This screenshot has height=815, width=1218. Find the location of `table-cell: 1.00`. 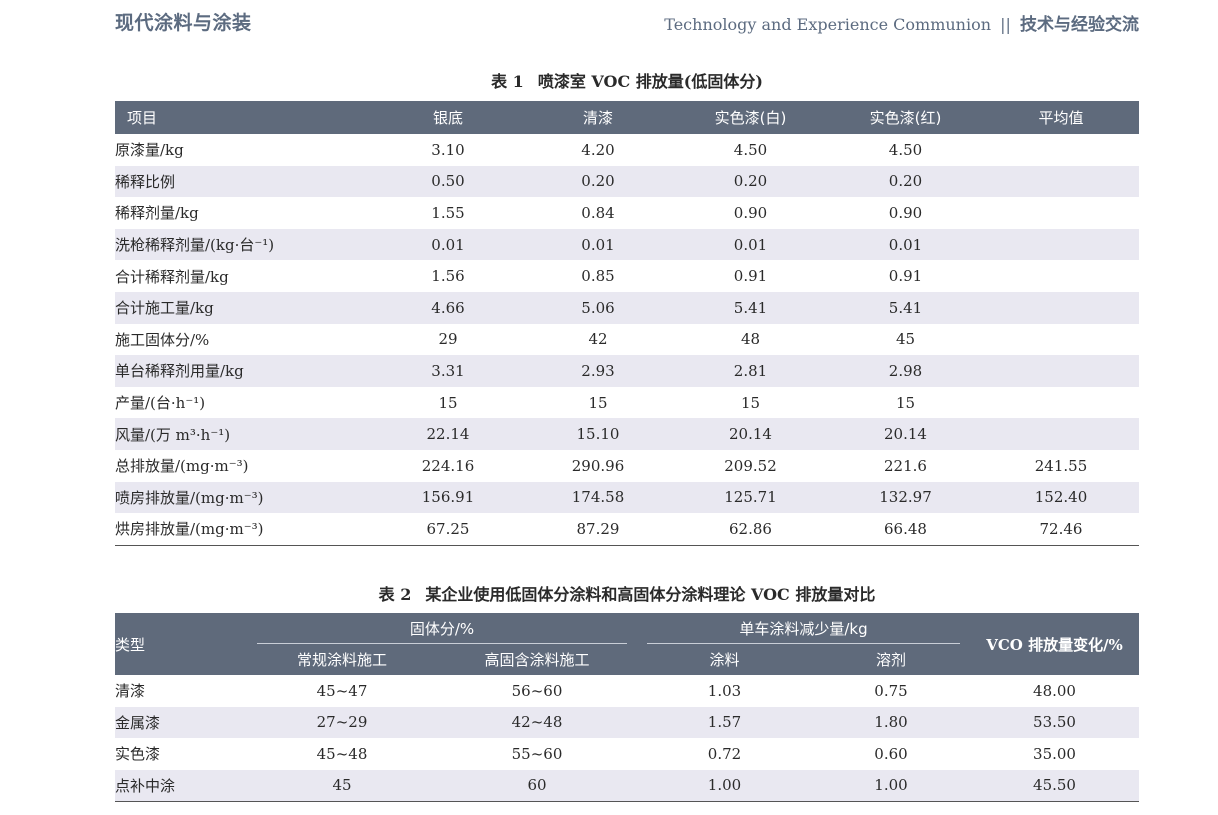

table-cell: 1.00 is located at coordinates (891, 785).